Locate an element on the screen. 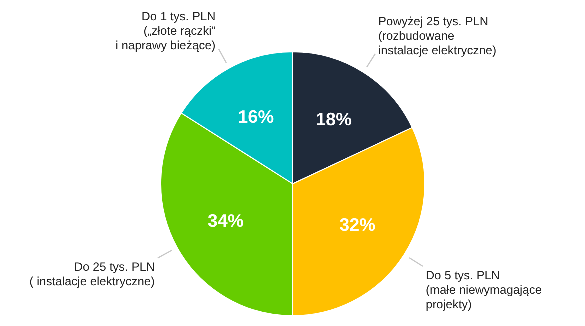  slice-label: Powyżej 25 tys. PLN (rozbudowane instalacje elektryczne) is located at coordinates (437, 36).